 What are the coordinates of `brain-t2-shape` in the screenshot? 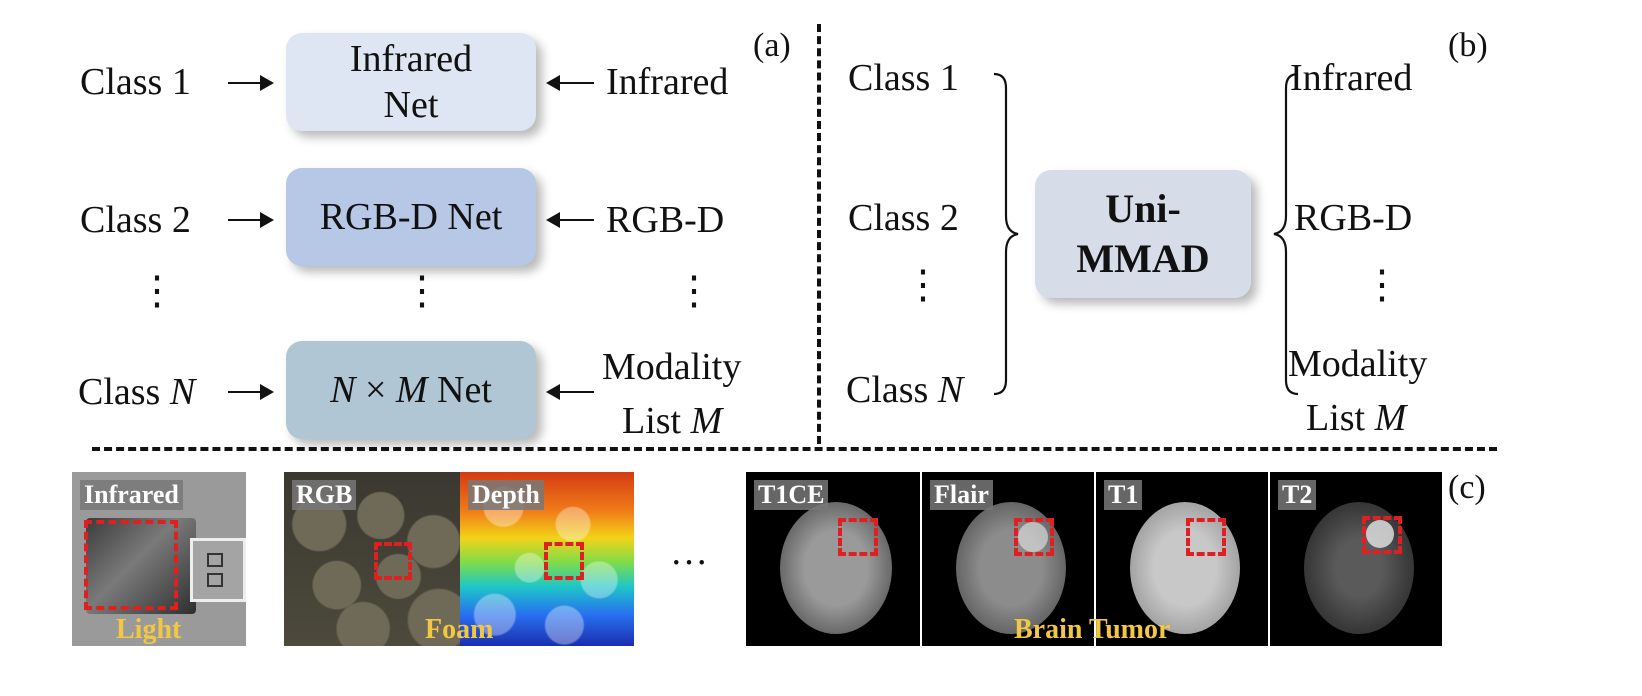 It's located at (1359, 568).